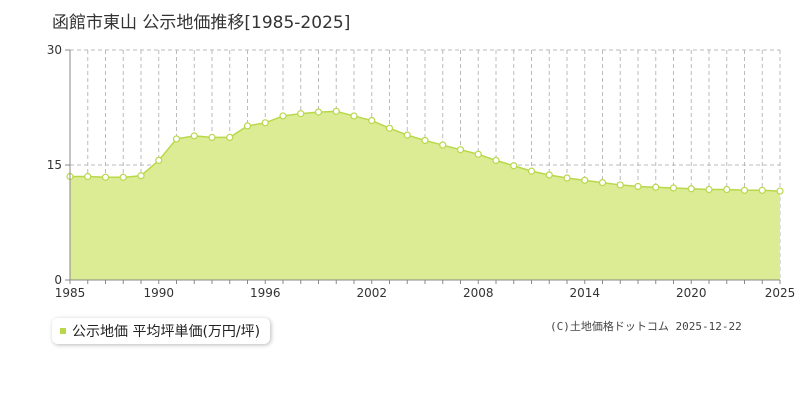 Image resolution: width=800 pixels, height=400 pixels. Describe the element at coordinates (371, 293) in the screenshot. I see `x-tick-label: 2002` at that location.